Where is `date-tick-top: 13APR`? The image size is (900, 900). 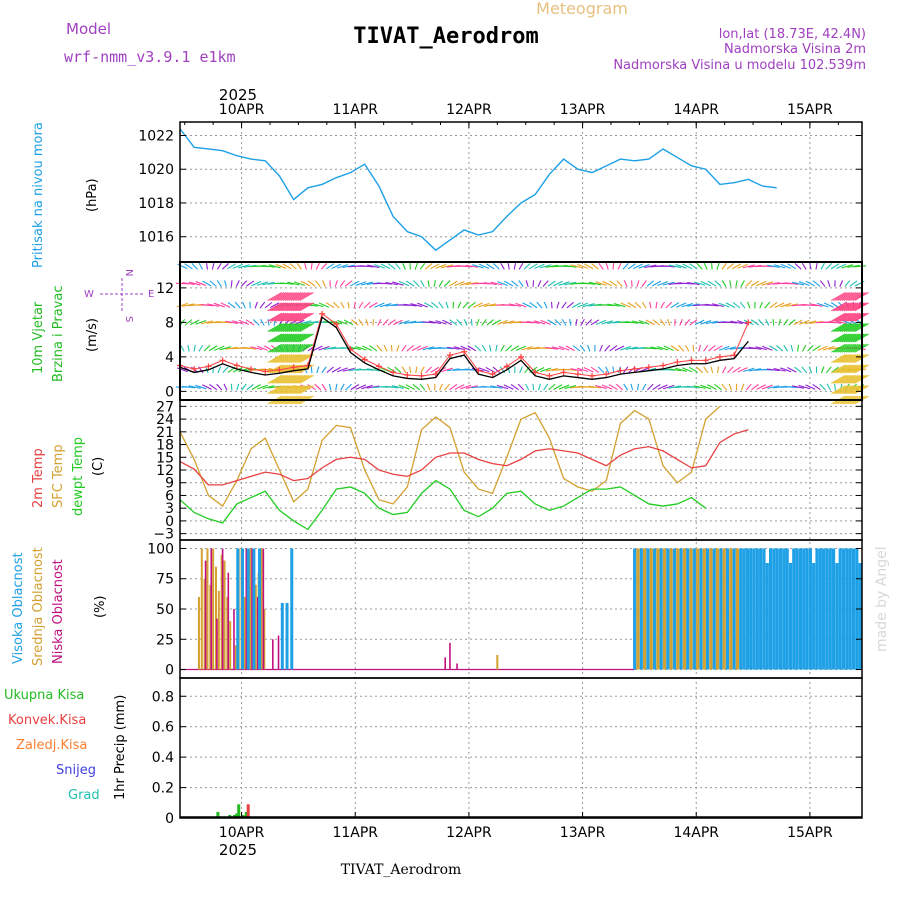
date-tick-top: 13APR is located at coordinates (583, 110).